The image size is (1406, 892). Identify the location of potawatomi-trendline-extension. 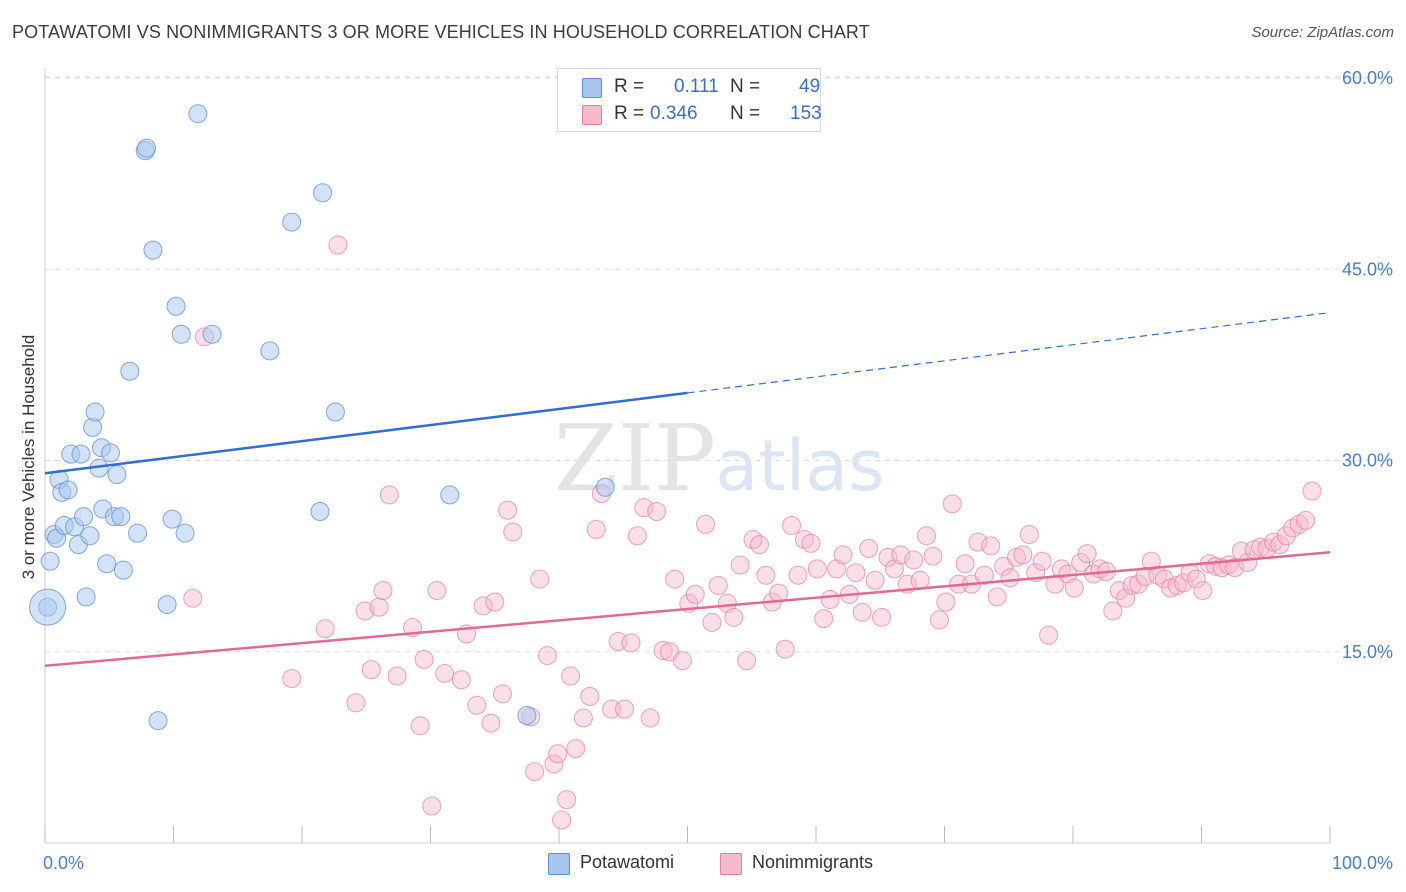
(1009, 353).